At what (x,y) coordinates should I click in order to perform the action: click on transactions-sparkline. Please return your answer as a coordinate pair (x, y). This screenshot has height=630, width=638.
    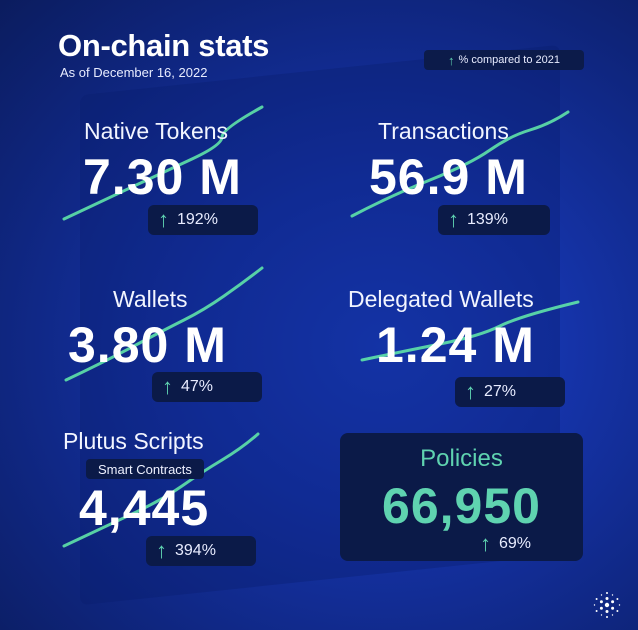
    Looking at the image, I should click on (460, 164).